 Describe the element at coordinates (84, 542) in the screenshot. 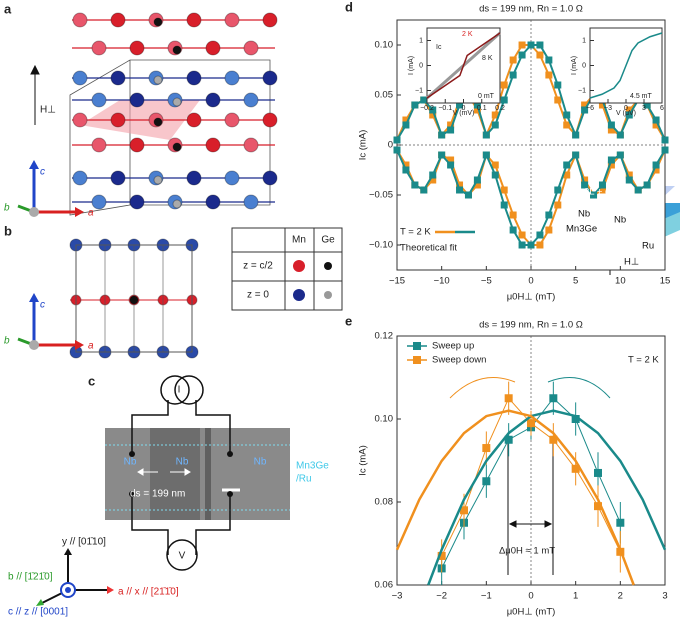

I see `axis-label: y // [01̄10]` at that location.